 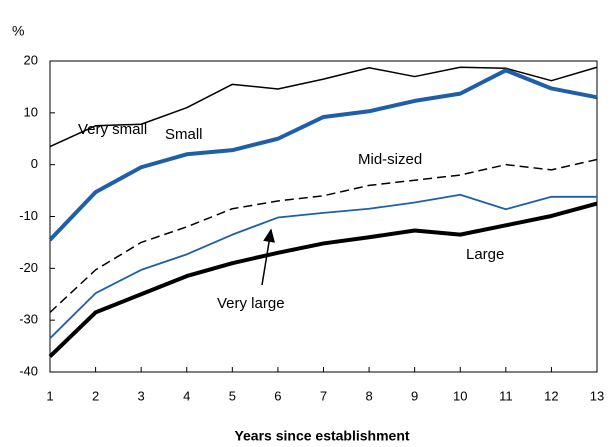 What do you see at coordinates (186, 395) in the screenshot?
I see `x-tick-label: 4` at bounding box center [186, 395].